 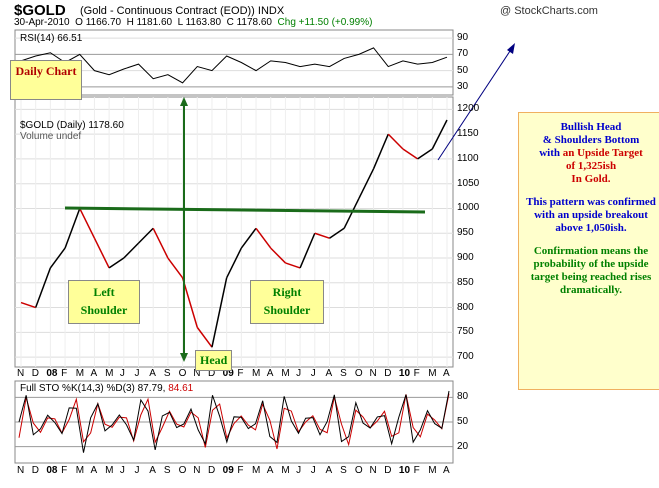 I want to click on price-tick-label: 1000, so click(x=468, y=208).